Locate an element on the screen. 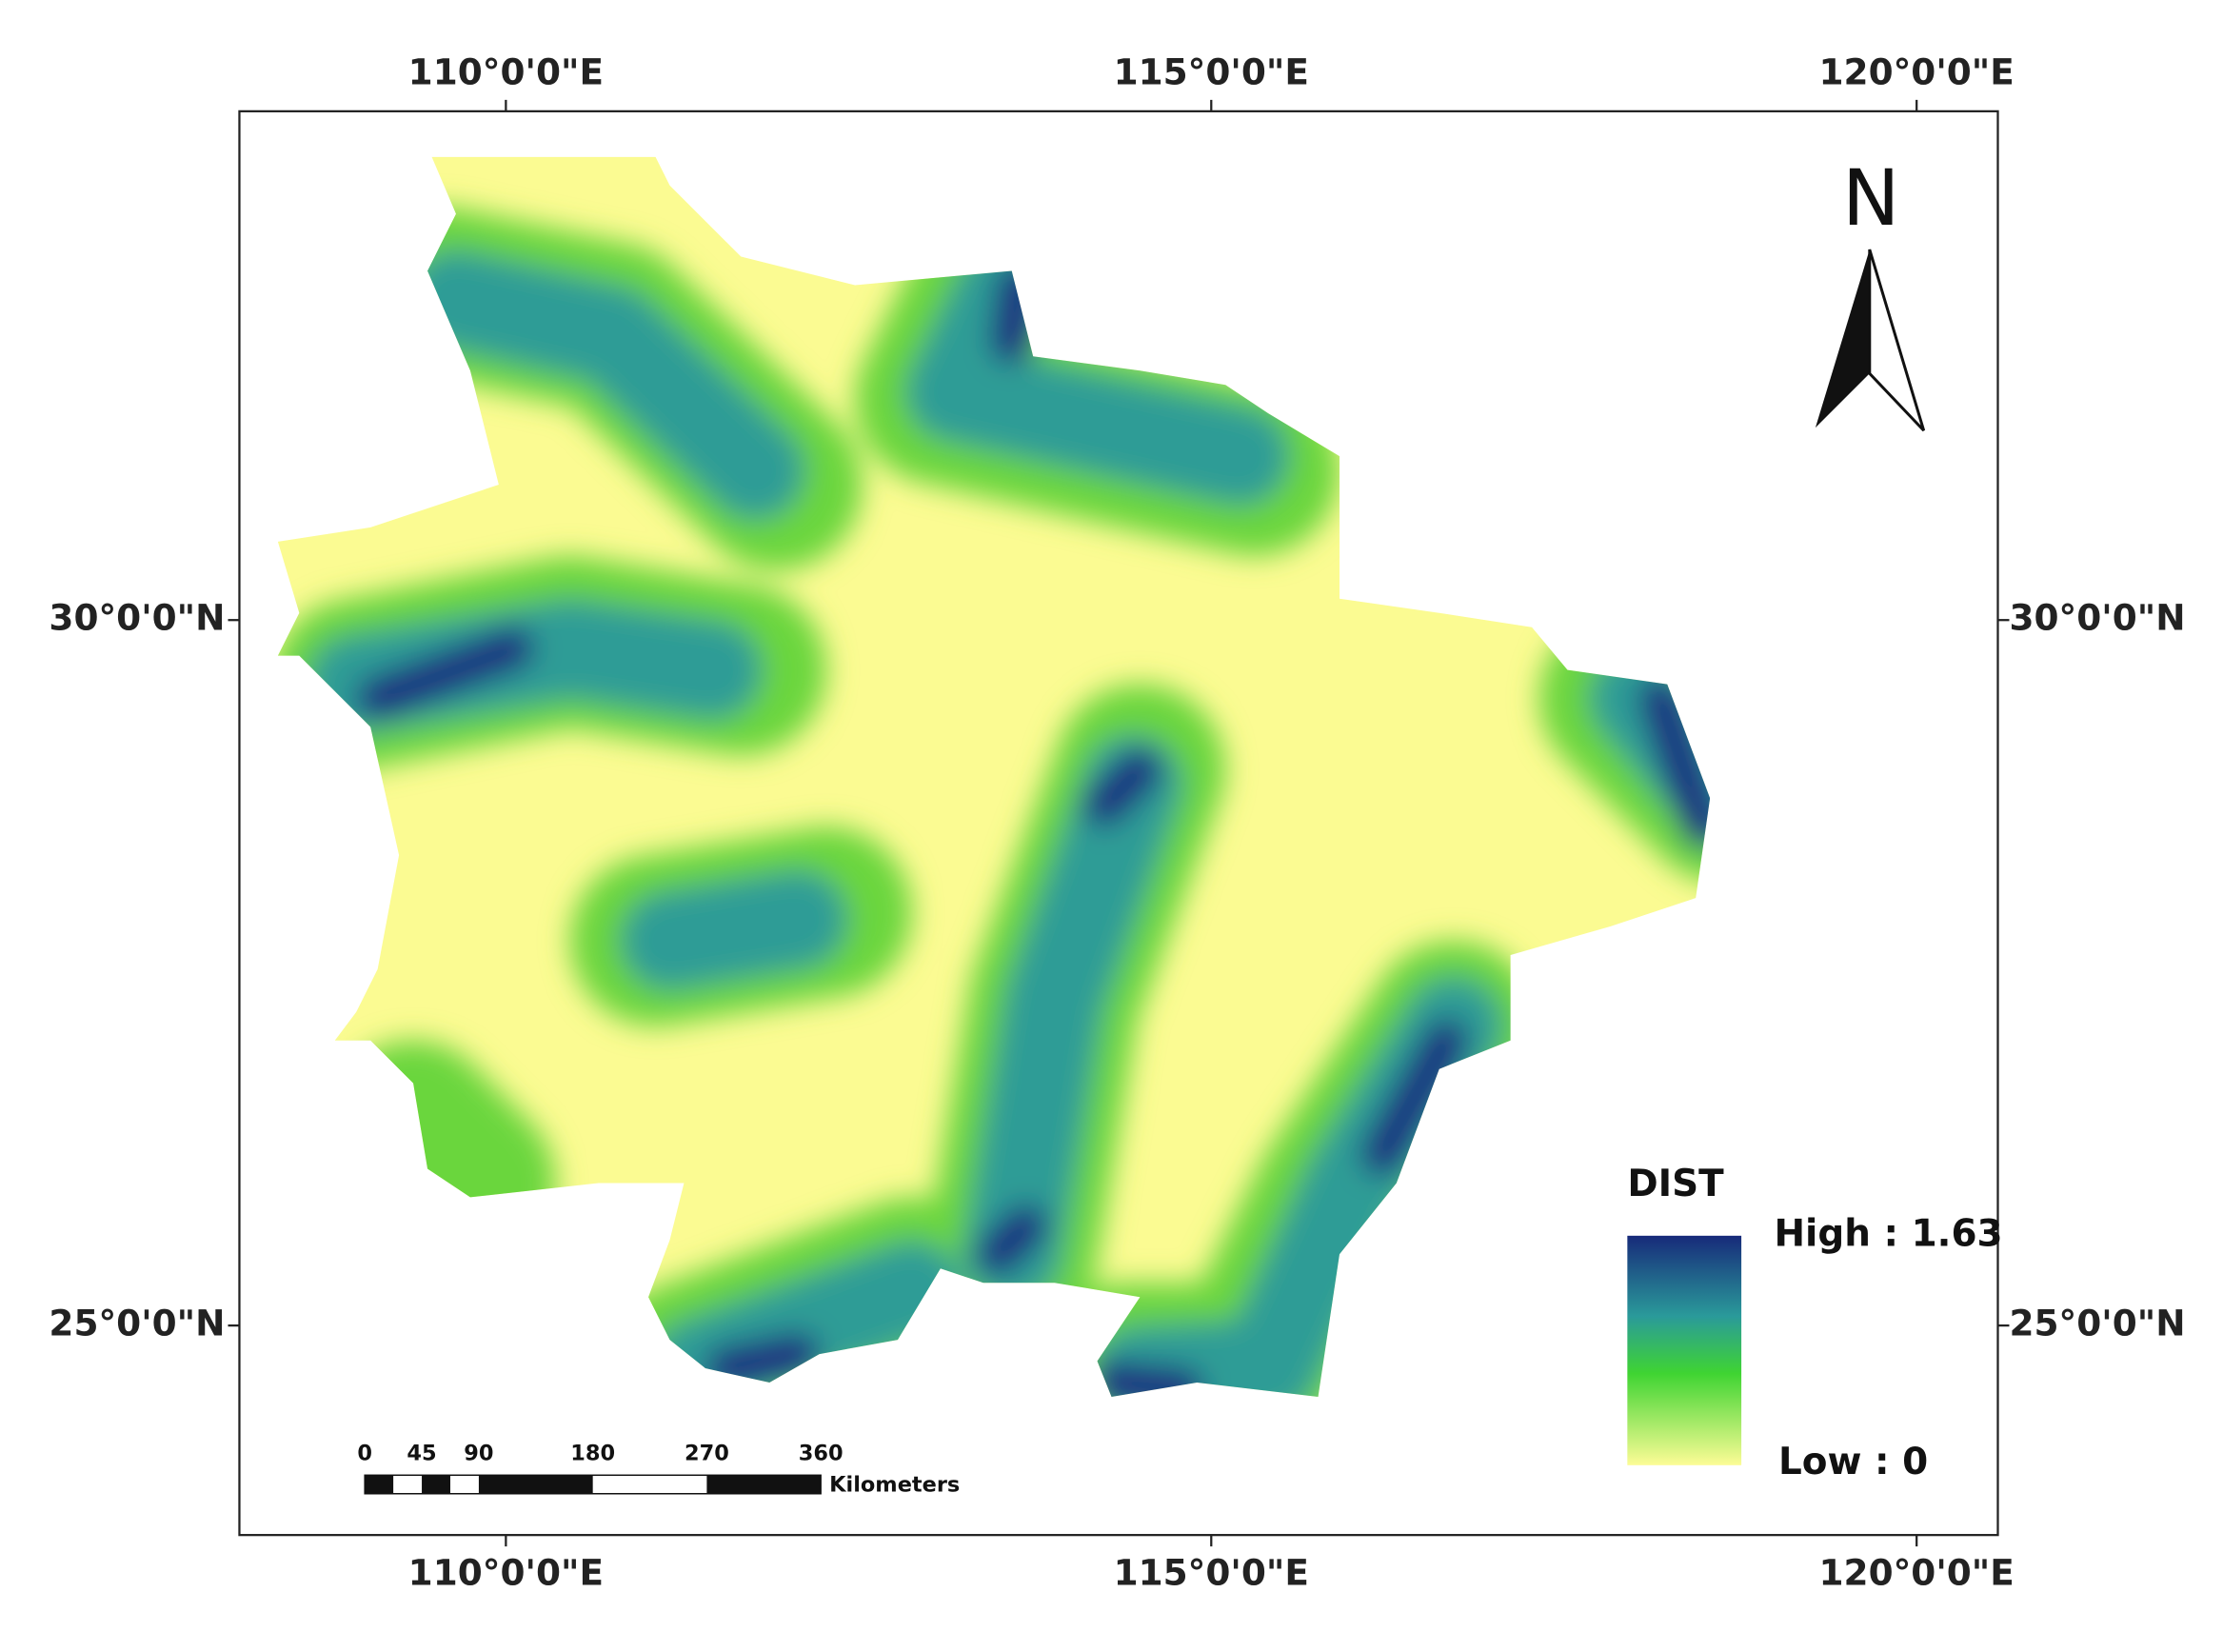 This screenshot has height=1652, width=2223. north-label: N is located at coordinates (1870, 199).